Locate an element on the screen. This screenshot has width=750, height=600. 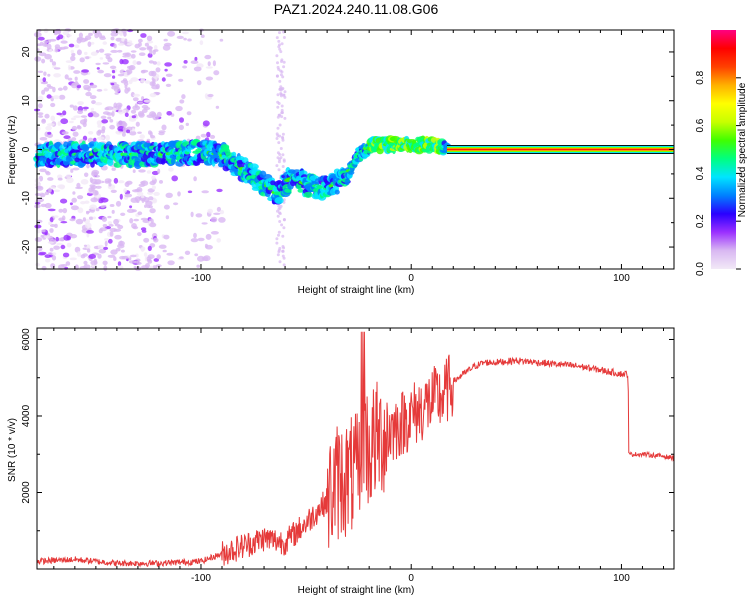
colorbar-label: Normalized spectral amplitude is located at coordinates (742, 149).